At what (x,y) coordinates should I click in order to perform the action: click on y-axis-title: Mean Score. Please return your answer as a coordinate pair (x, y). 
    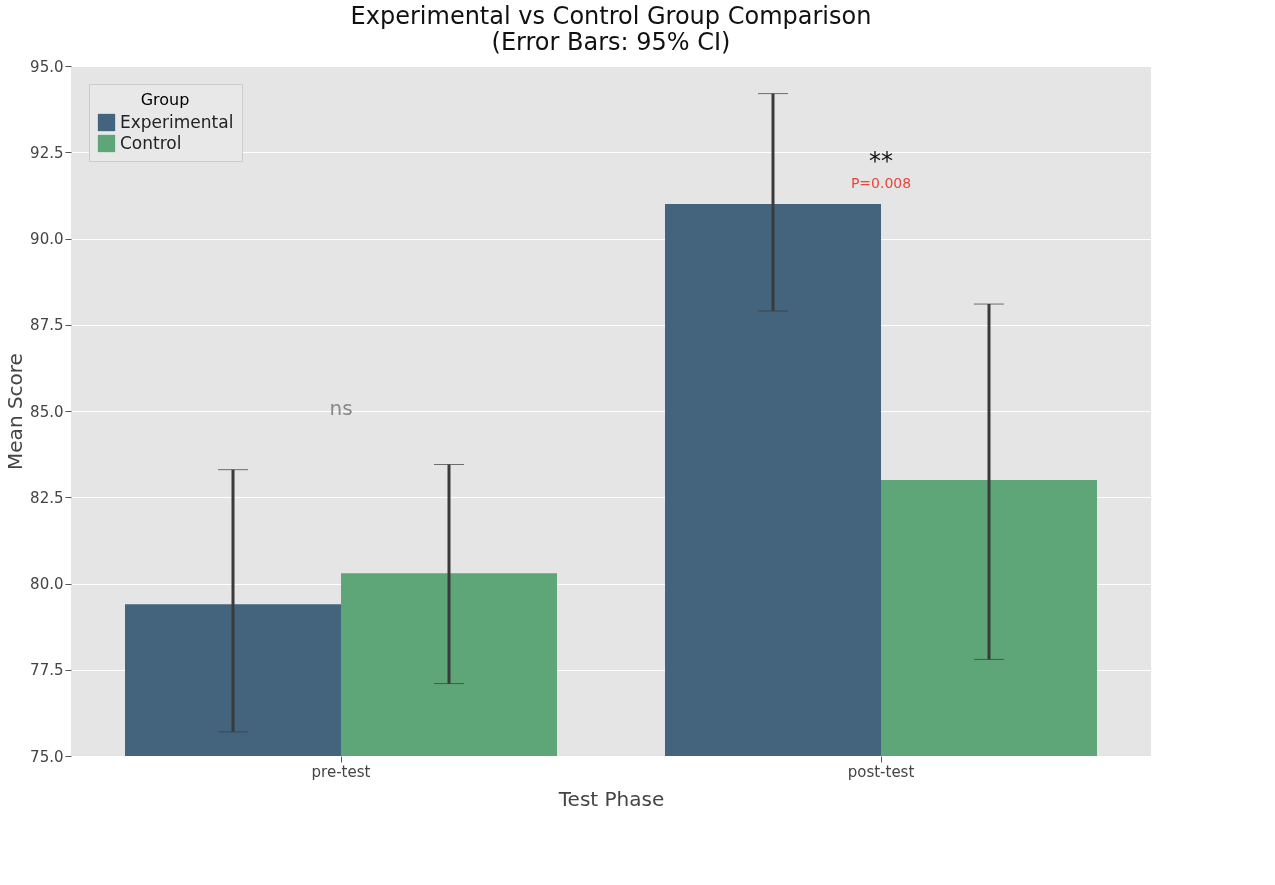
    Looking at the image, I should click on (15, 411).